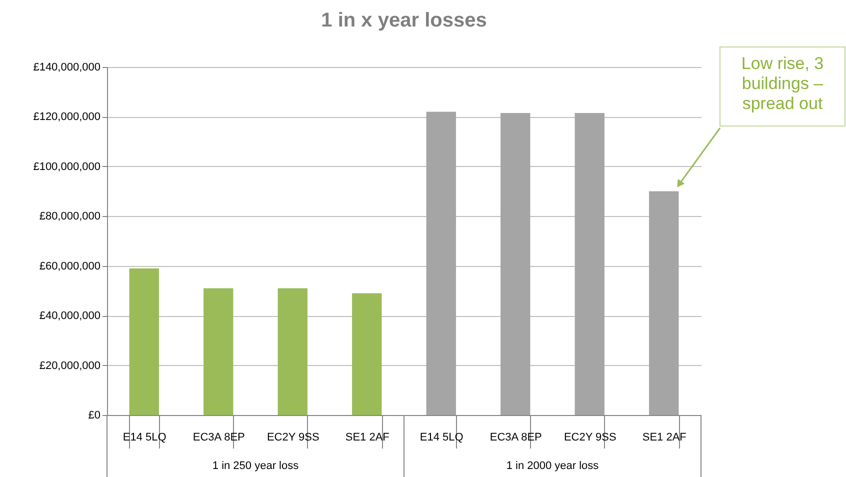 This screenshot has height=477, width=846. I want to click on y-tick-label: £40,000,000, so click(69, 316).